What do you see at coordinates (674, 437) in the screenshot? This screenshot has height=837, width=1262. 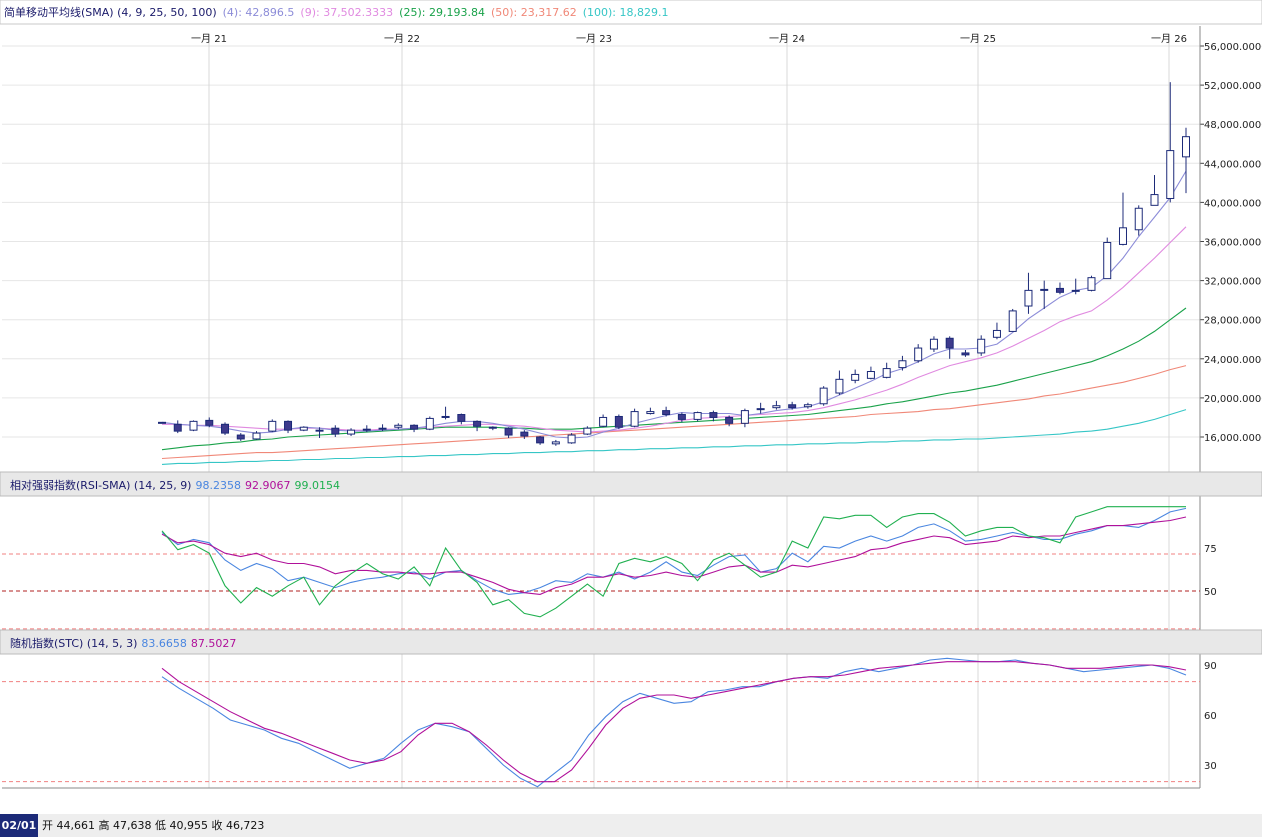 I see `sma100-line` at bounding box center [674, 437].